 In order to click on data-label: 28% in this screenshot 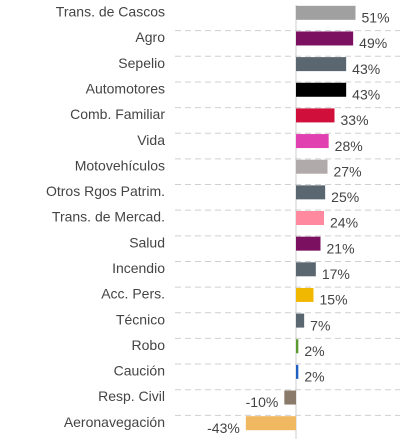, I will do `click(349, 146)`.